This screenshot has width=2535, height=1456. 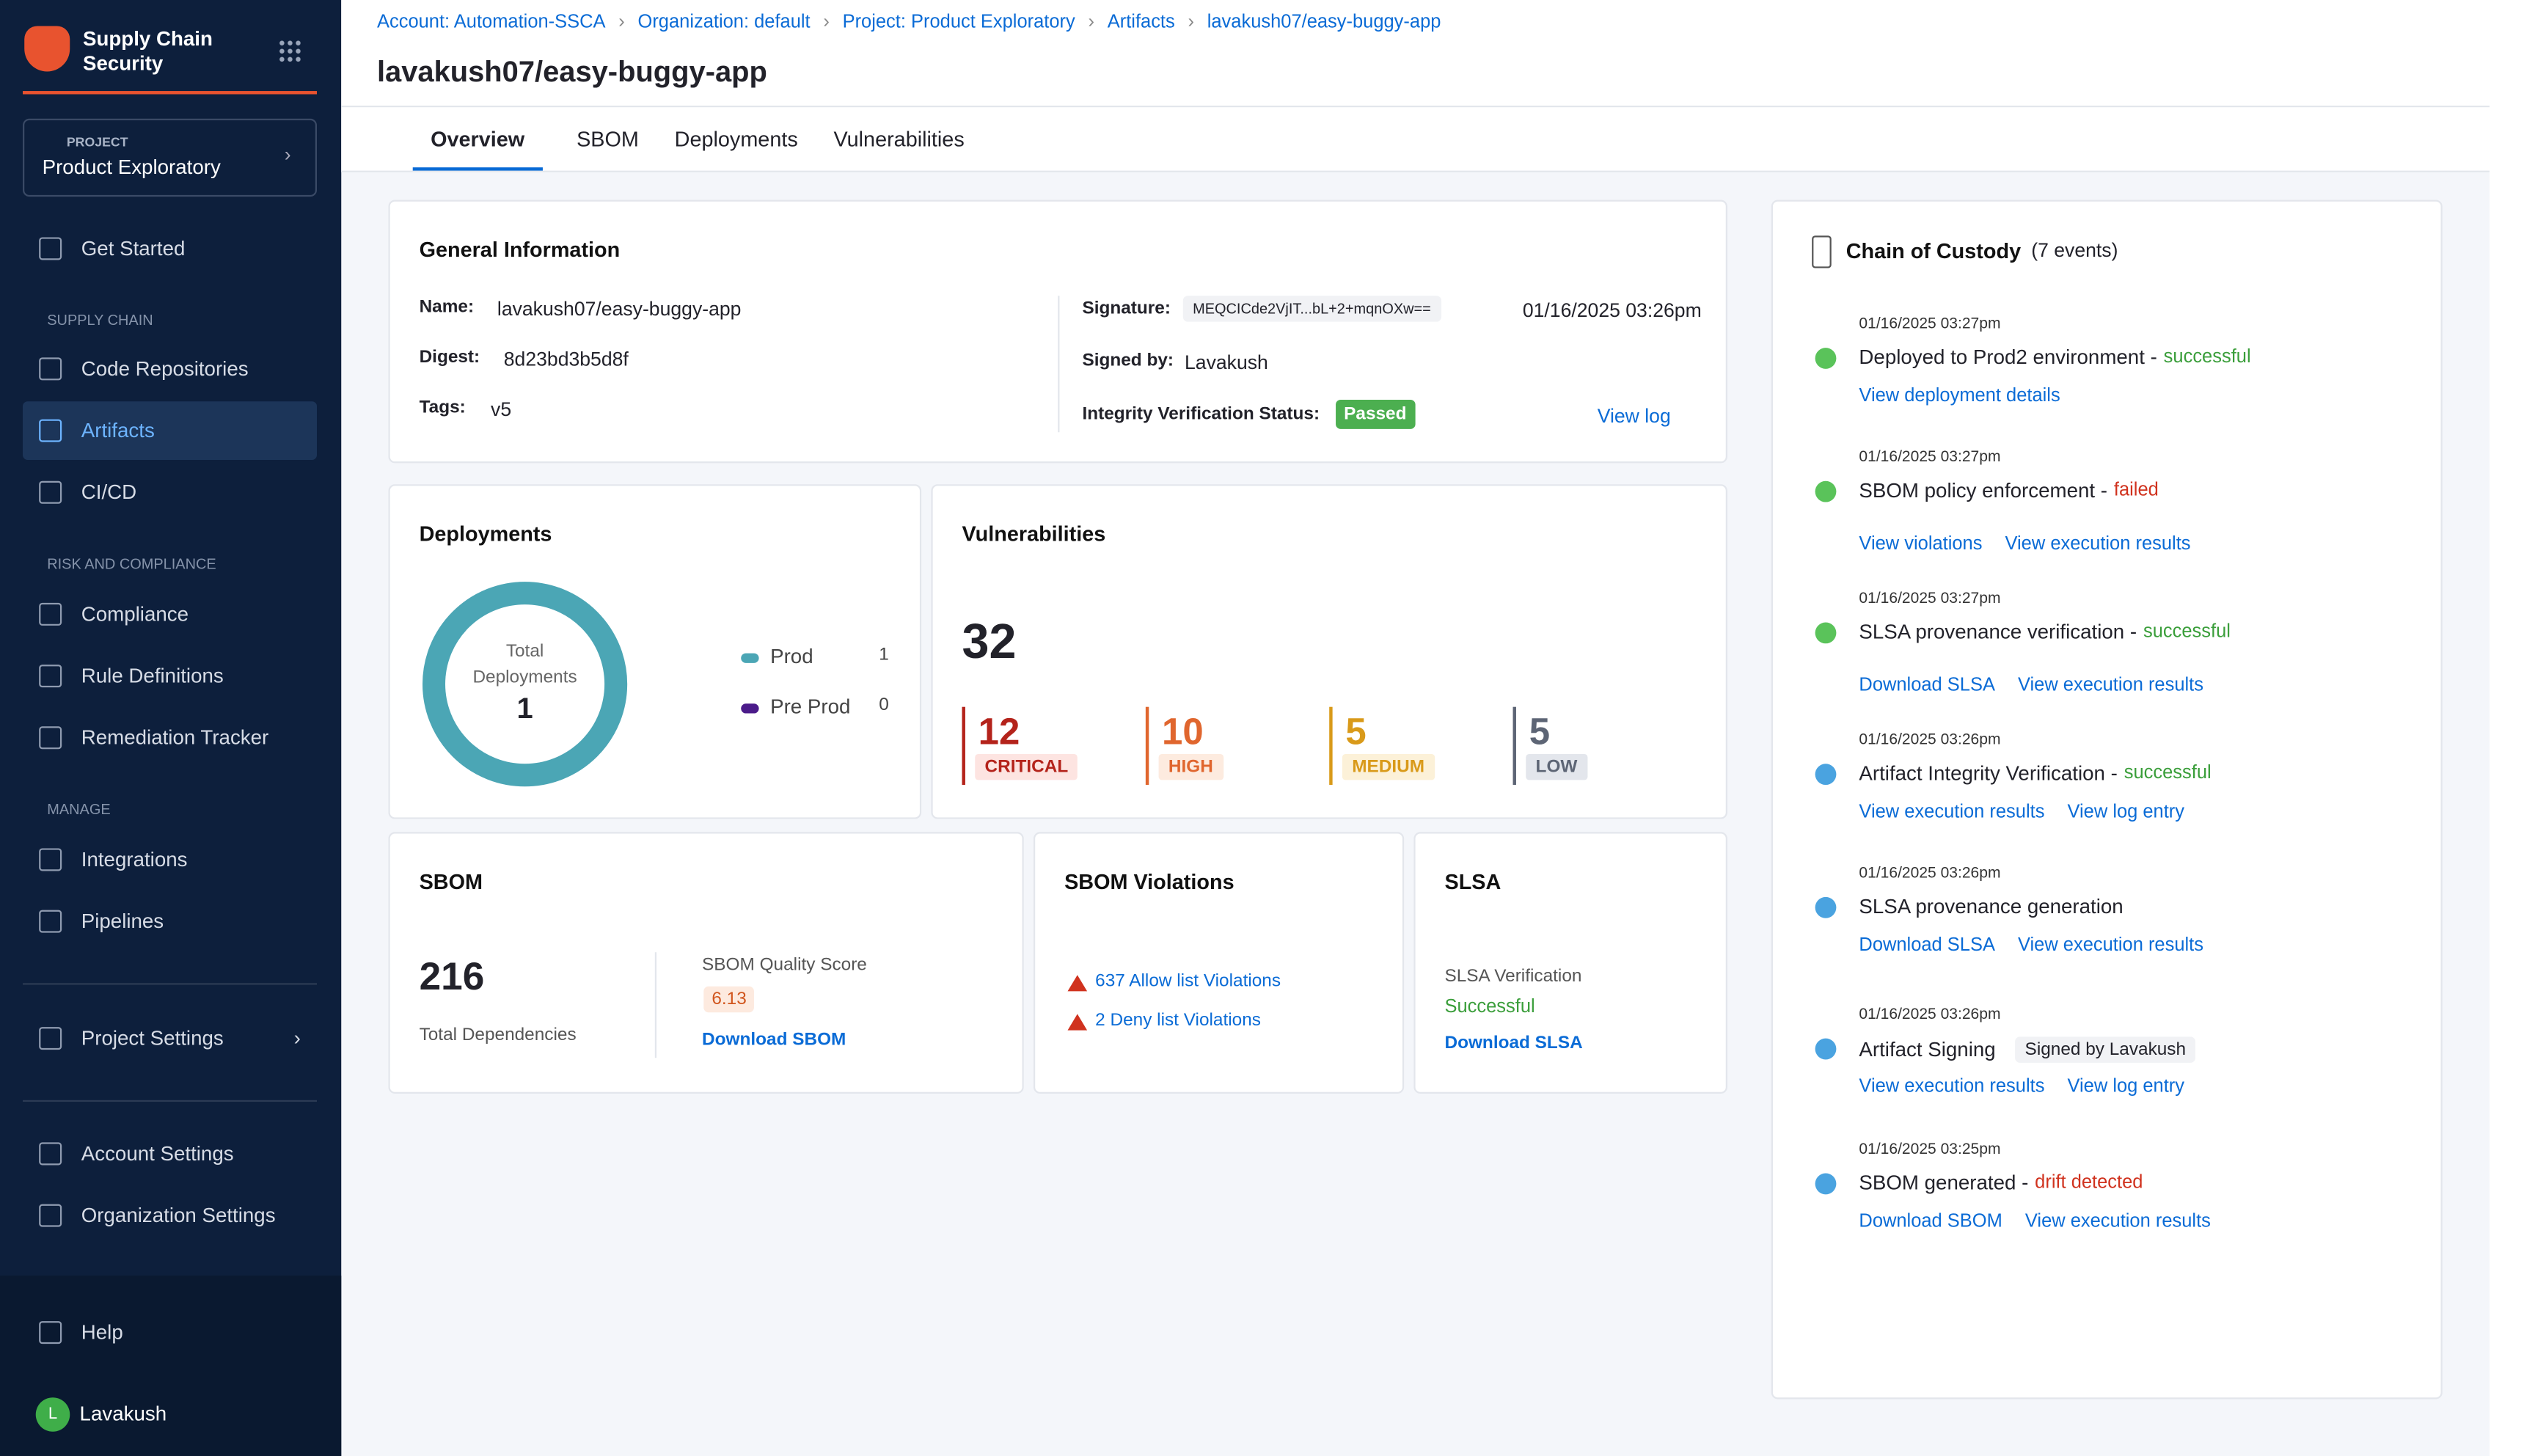 What do you see at coordinates (134, 860) in the screenshot?
I see `nav-label: Integrations` at bounding box center [134, 860].